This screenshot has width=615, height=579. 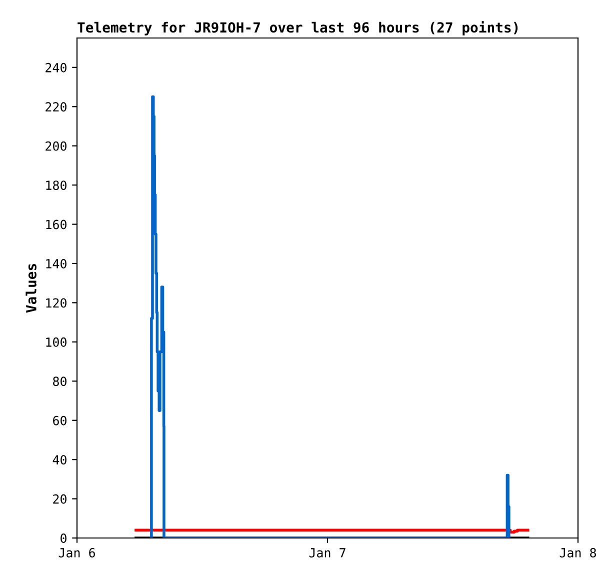 What do you see at coordinates (56, 342) in the screenshot?
I see `y-tick-label: 100` at bounding box center [56, 342].